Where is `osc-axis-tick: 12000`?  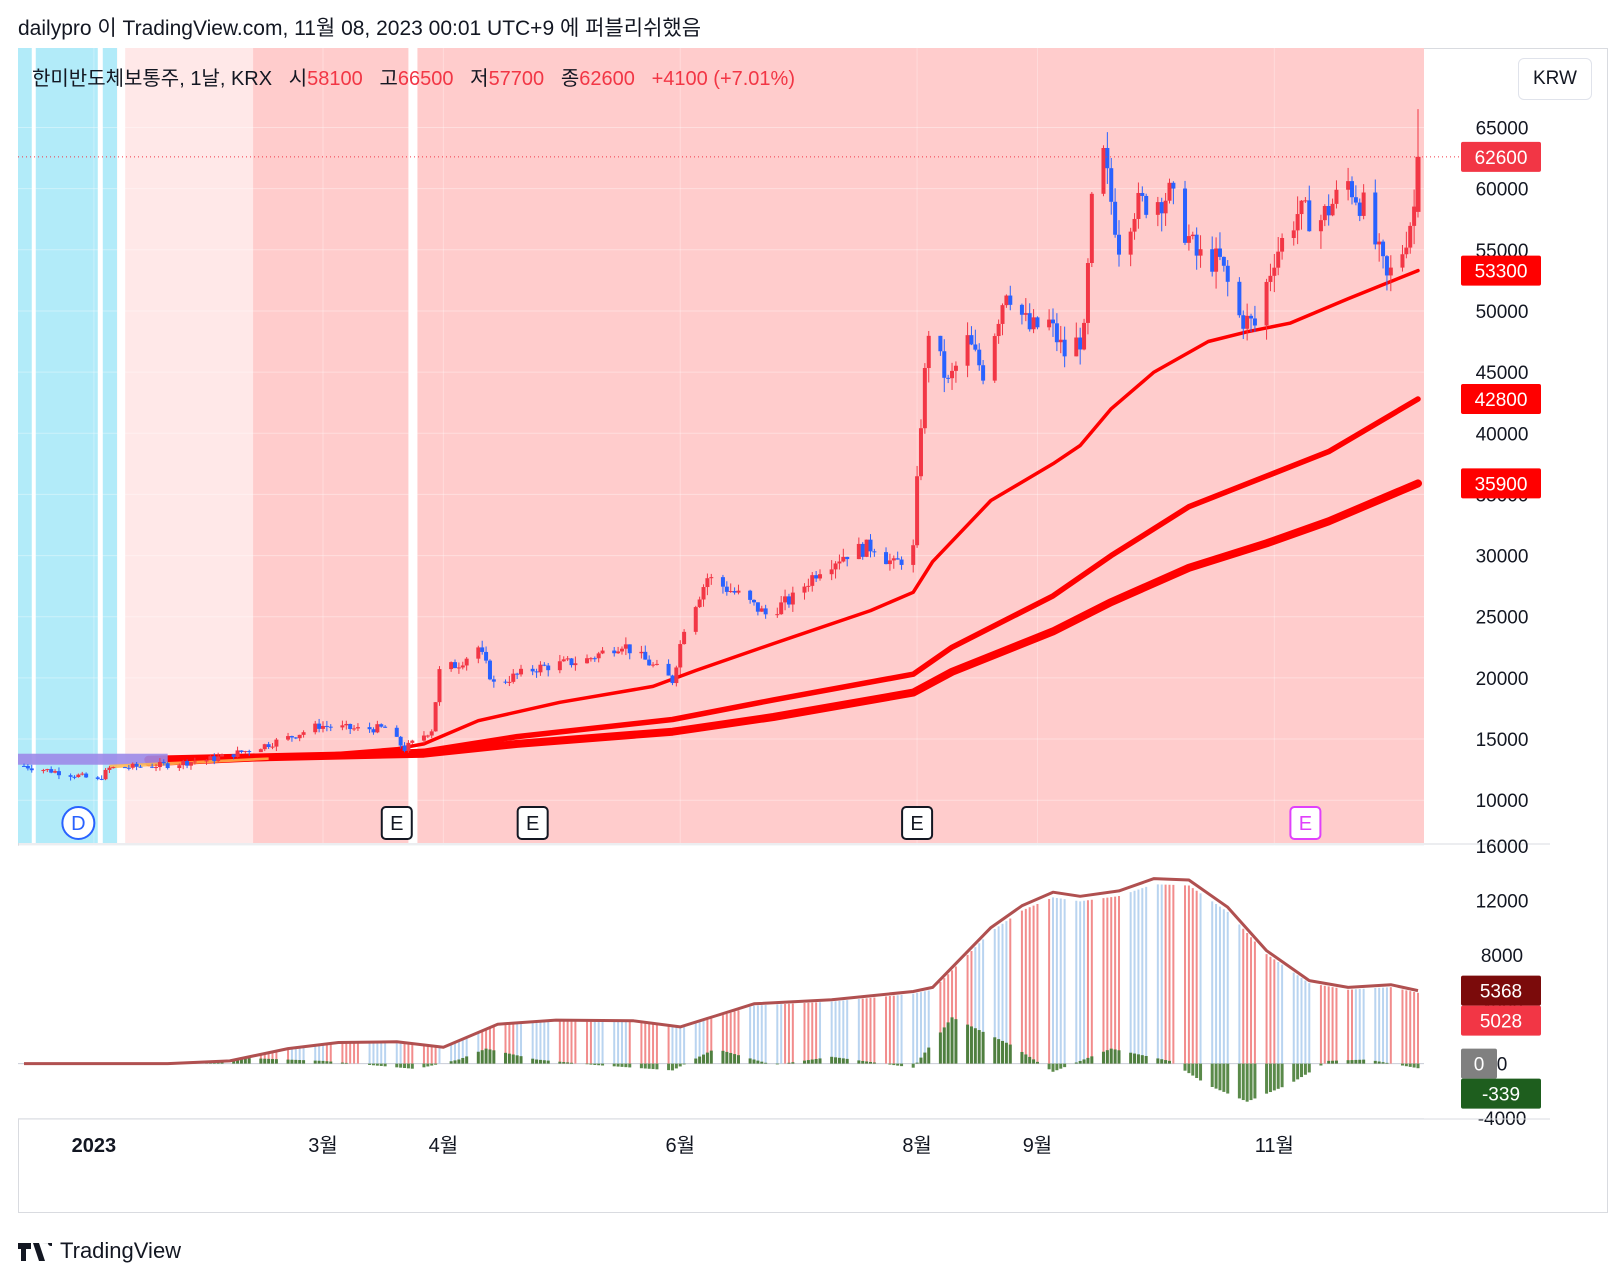
osc-axis-tick: 12000 is located at coordinates (1502, 901).